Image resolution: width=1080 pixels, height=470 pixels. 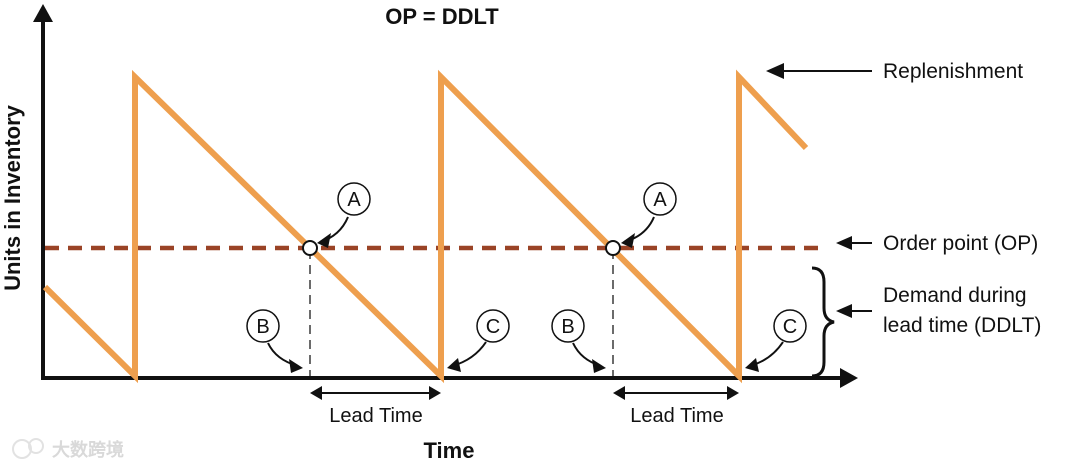 I want to click on y-axis-label: Units in Inventory, so click(x=12, y=197).